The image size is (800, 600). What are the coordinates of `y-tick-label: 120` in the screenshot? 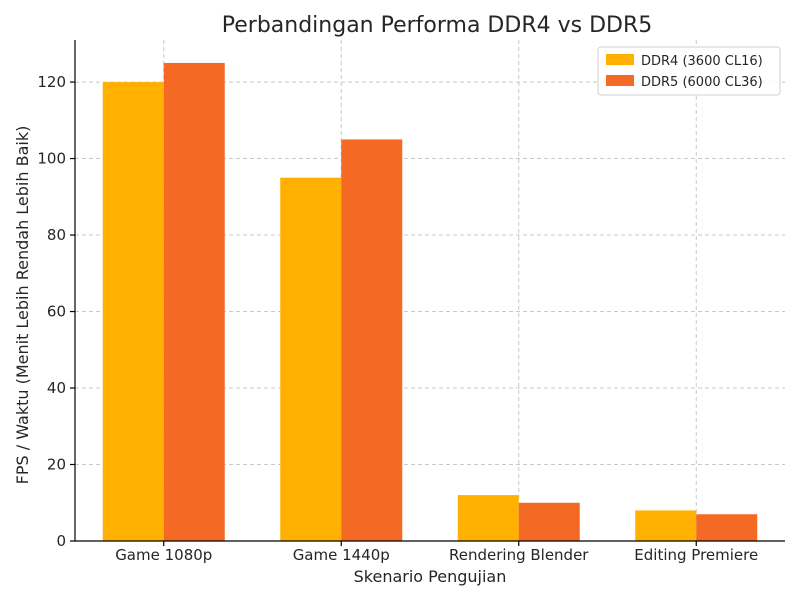 It's located at (51, 82).